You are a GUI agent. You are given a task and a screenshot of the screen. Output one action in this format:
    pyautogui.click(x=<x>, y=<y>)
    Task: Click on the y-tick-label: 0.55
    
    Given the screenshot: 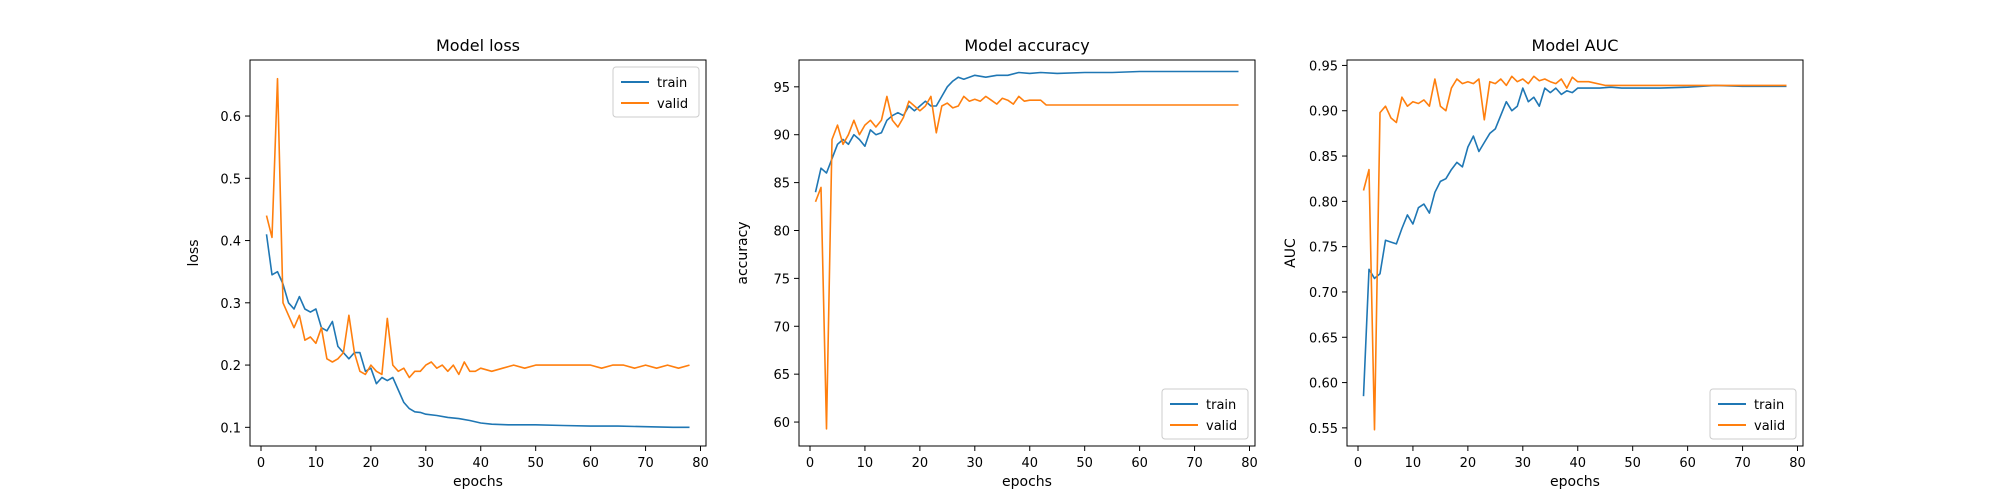 What is the action you would take?
    pyautogui.click(x=1323, y=429)
    